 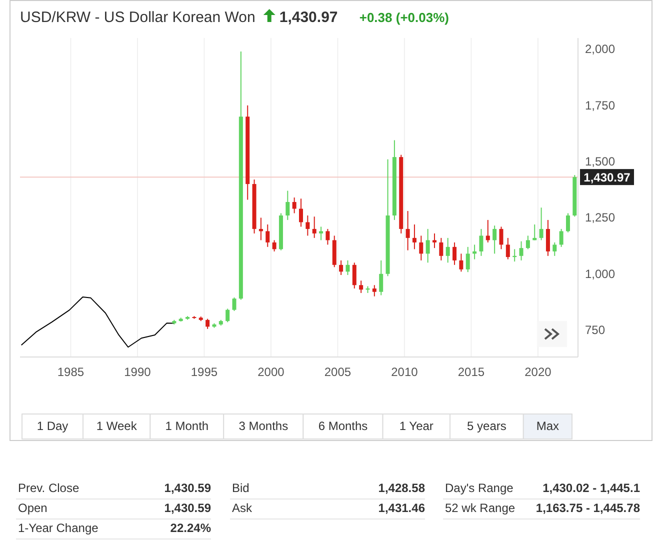 I want to click on ref-line-label: 1,430.97, so click(x=607, y=177).